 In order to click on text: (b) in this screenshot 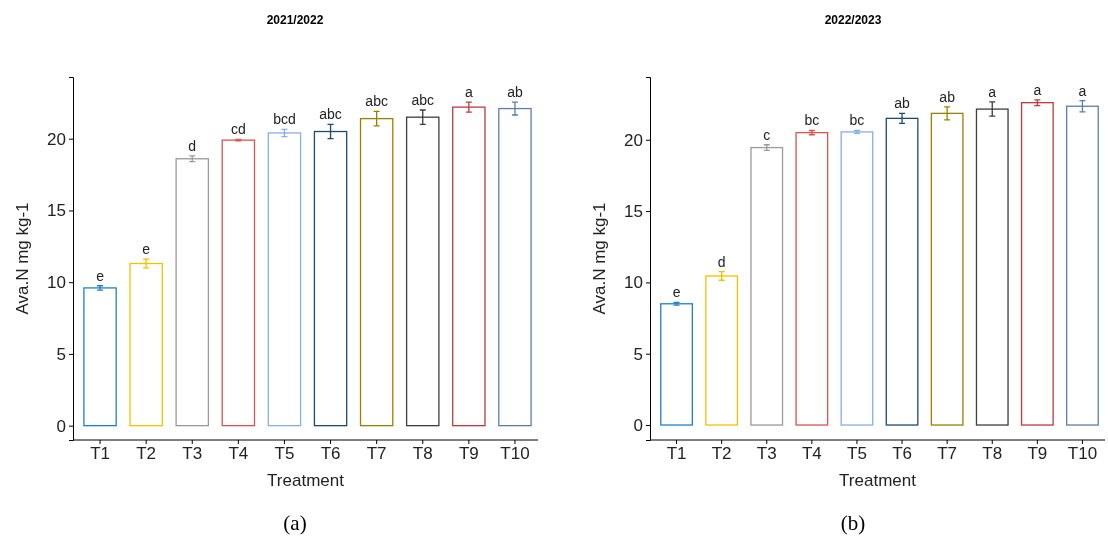, I will do `click(853, 523)`.